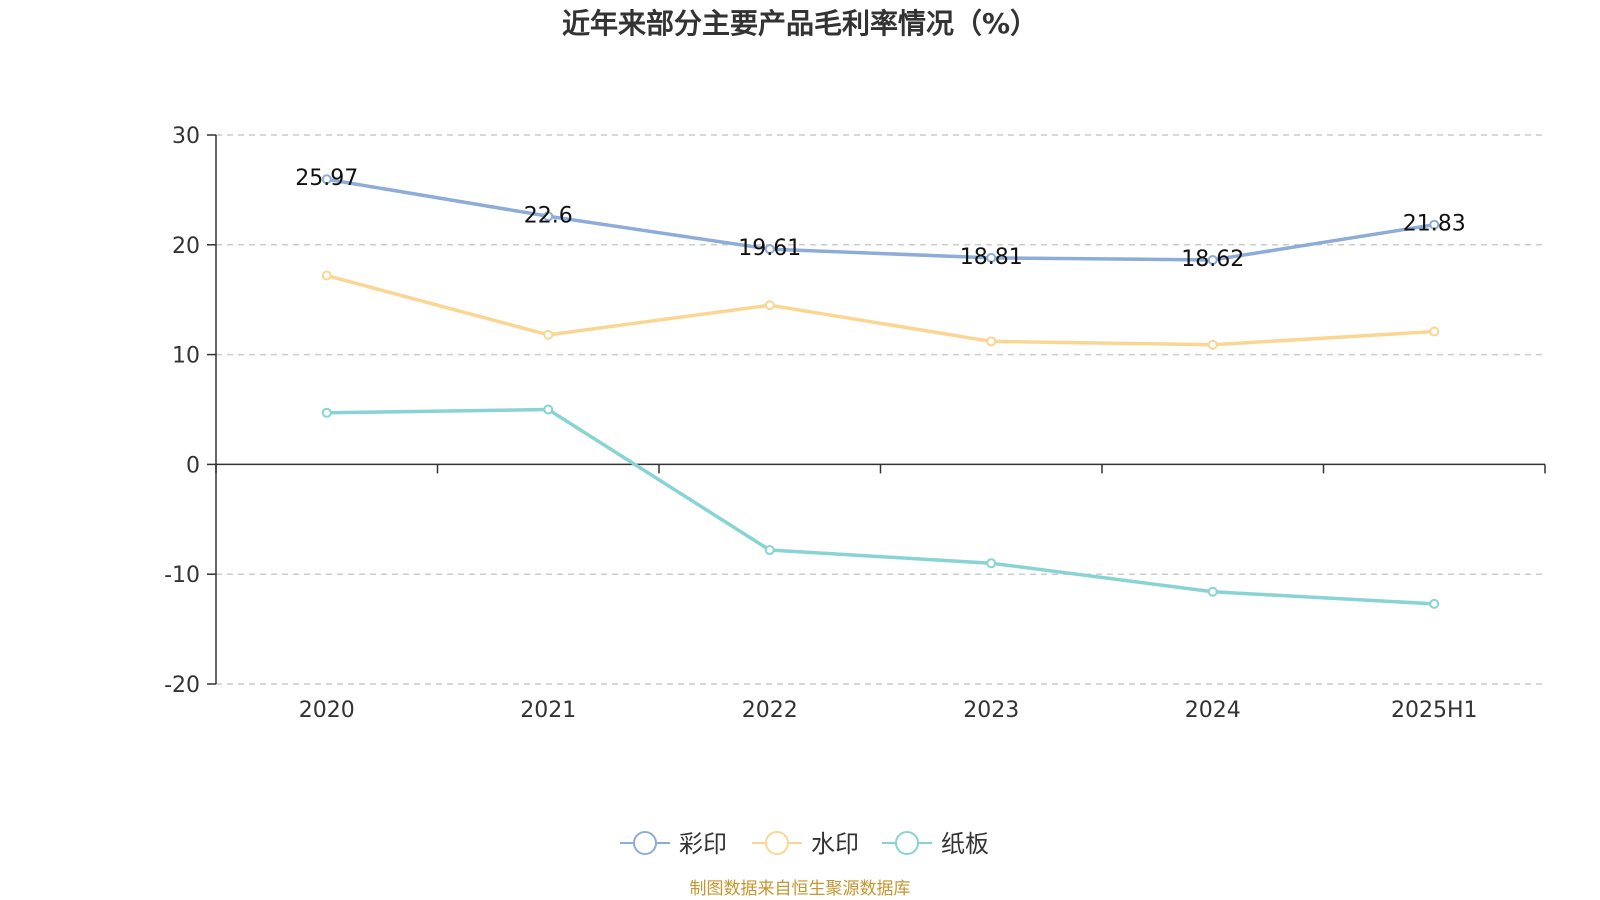  I want to click on x-tick-label: 2025H1, so click(1434, 710).